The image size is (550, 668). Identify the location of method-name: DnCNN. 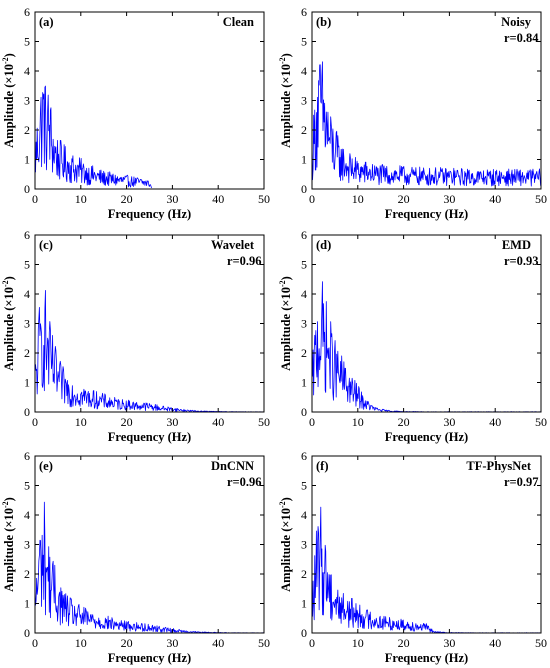
(232, 466).